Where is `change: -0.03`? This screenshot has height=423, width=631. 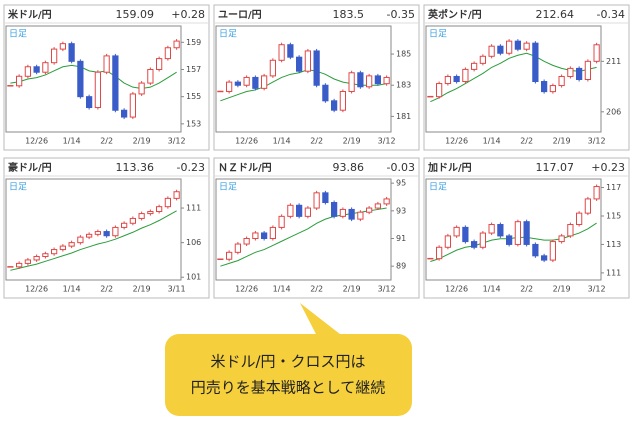 change: -0.03 is located at coordinates (401, 167).